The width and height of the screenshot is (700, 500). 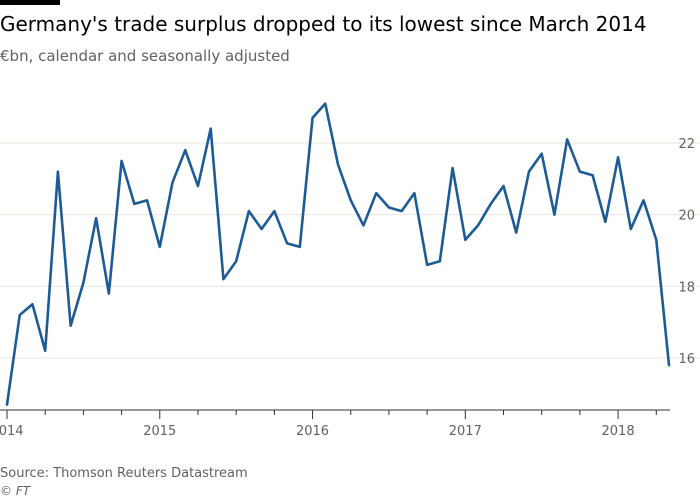 I want to click on x-tick-label-2015: 2015, so click(x=159, y=431).